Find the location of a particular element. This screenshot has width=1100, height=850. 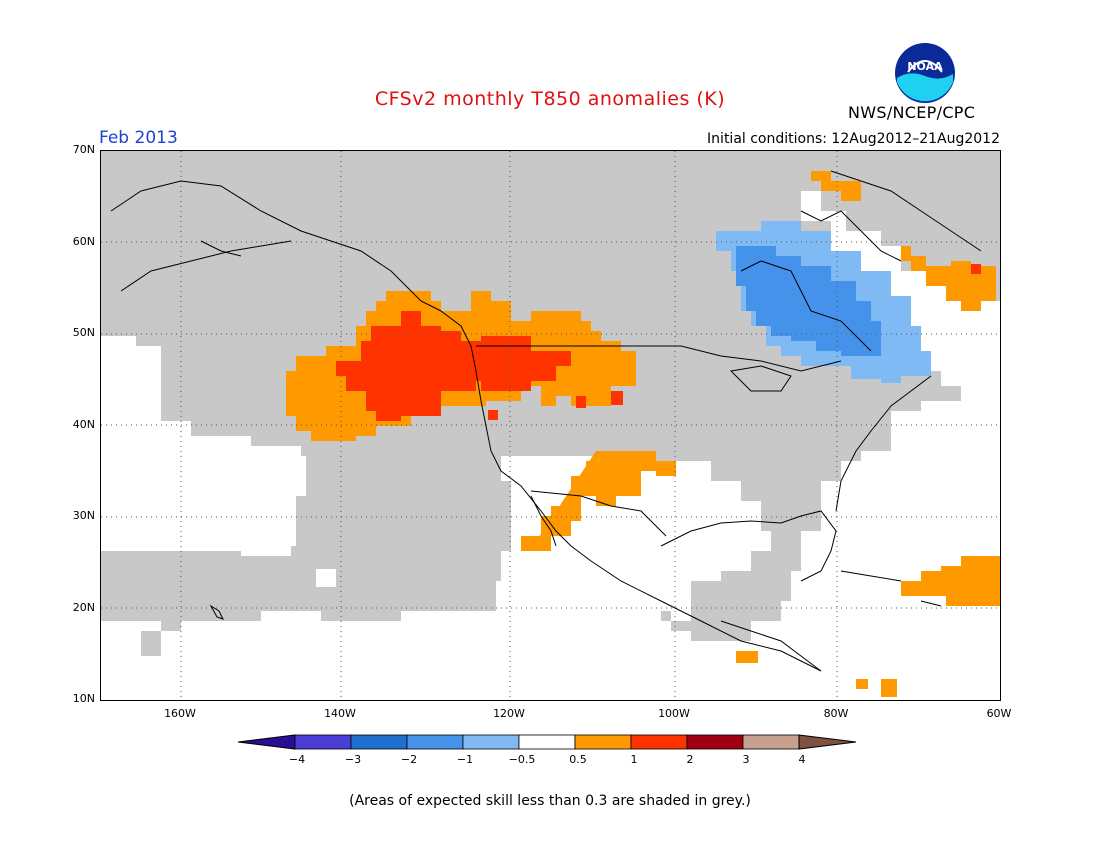

colorbar-arrow-low is located at coordinates (267, 742).